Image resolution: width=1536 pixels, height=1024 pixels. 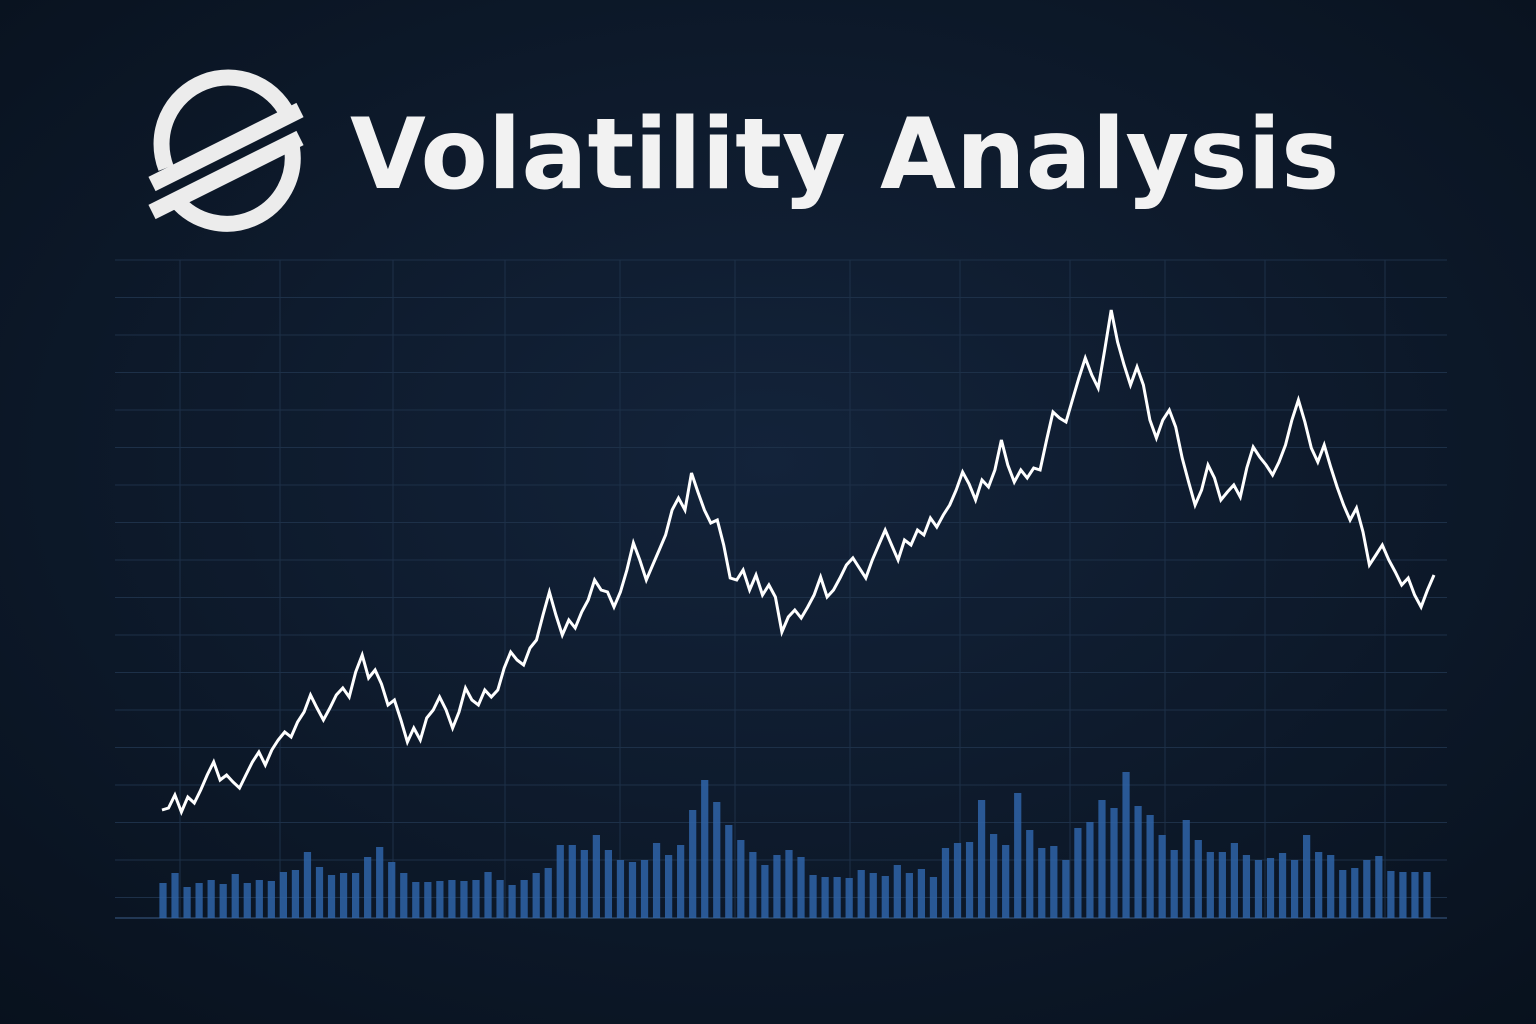 I want to click on logo-stroke, so click(x=226, y=147).